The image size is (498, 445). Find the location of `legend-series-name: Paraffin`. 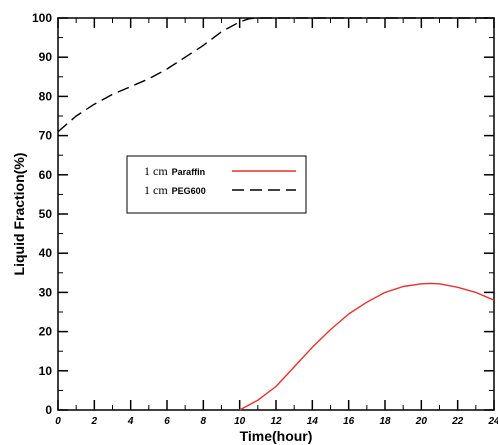

legend-series-name: Paraffin is located at coordinates (189, 172).